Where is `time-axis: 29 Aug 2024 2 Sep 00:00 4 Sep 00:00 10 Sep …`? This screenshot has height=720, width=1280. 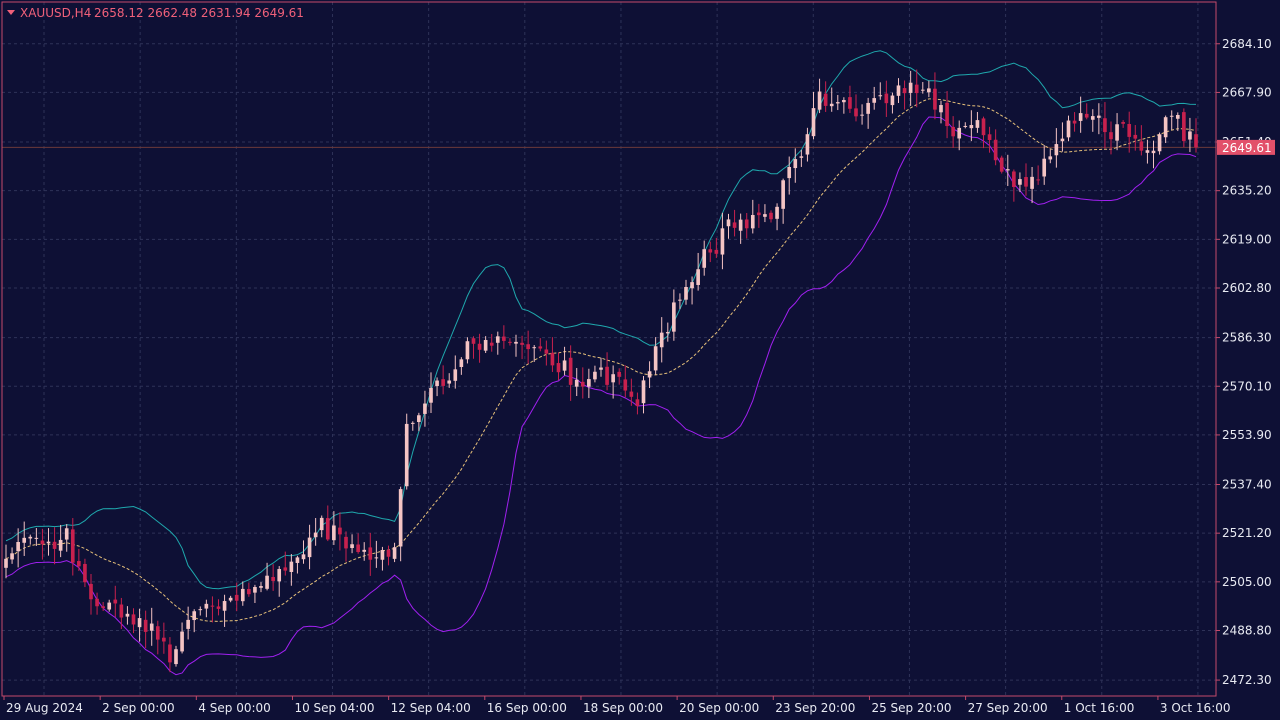 time-axis: 29 Aug 2024 2 Sep 00:00 4 Sep 00:00 10 Sep … is located at coordinates (617, 705).